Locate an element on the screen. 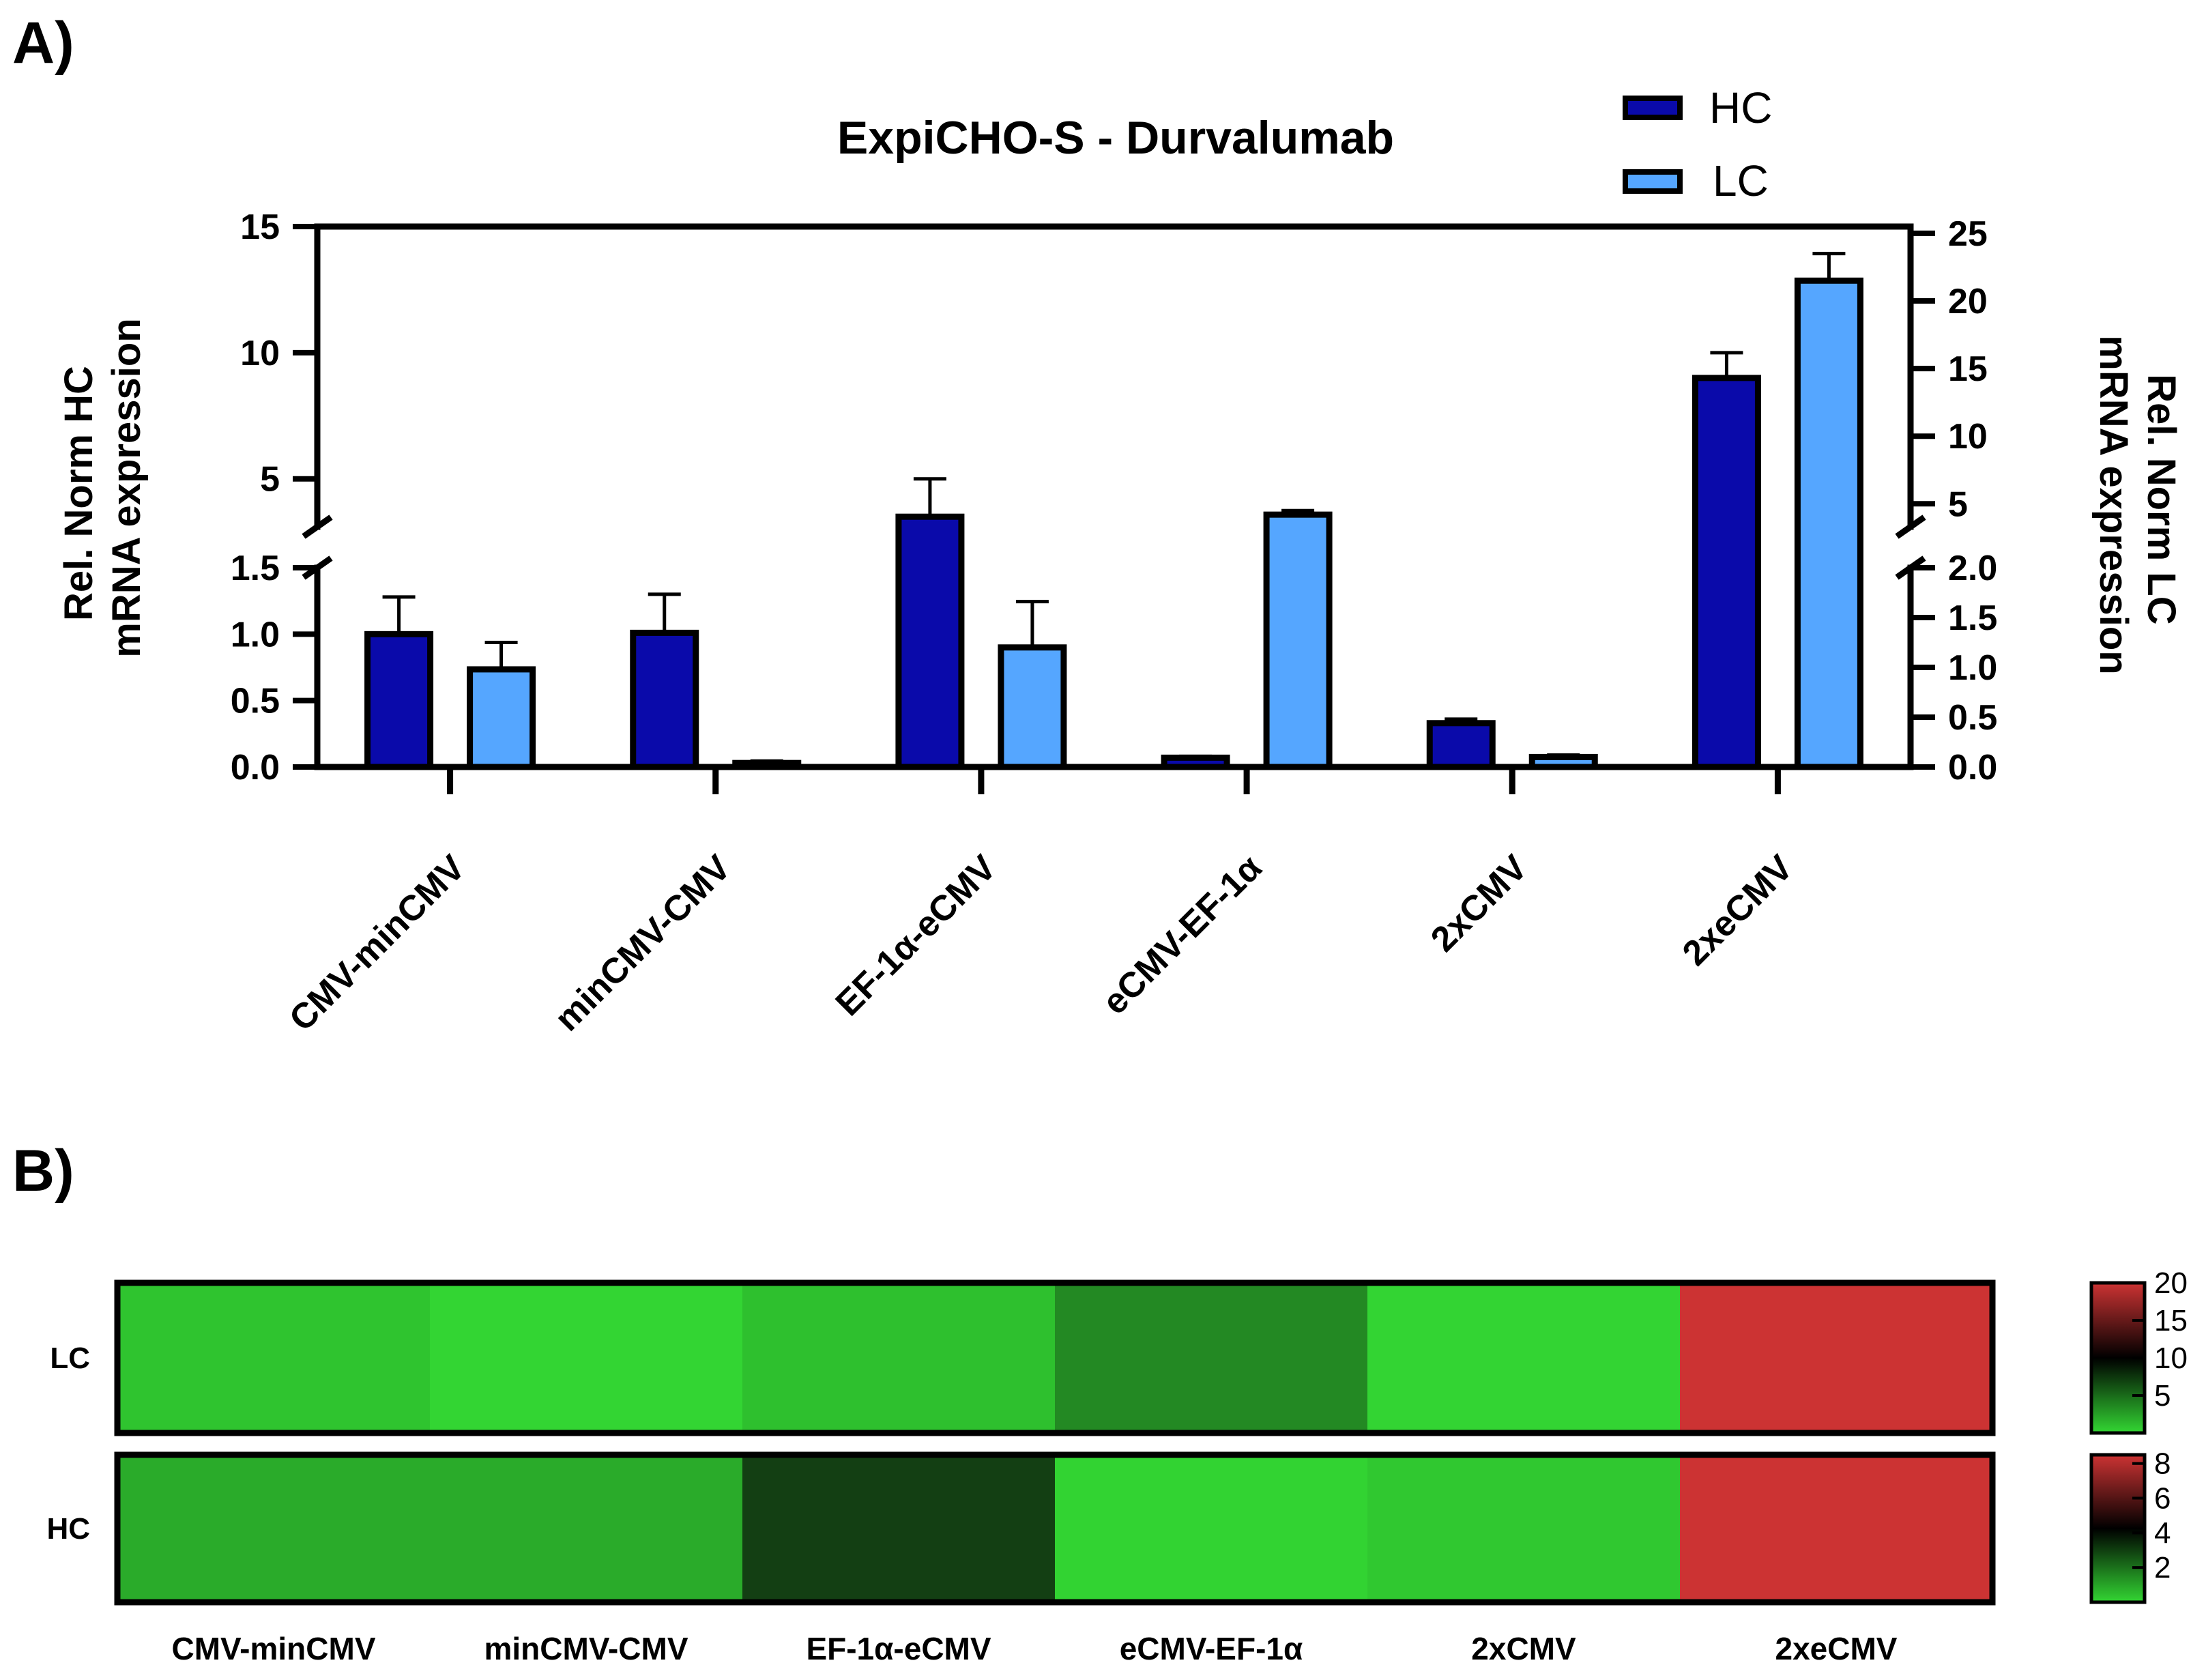 The height and width of the screenshot is (1680, 2206). y-axis-left-title-line1: Rel. Norm HC is located at coordinates (79, 493).